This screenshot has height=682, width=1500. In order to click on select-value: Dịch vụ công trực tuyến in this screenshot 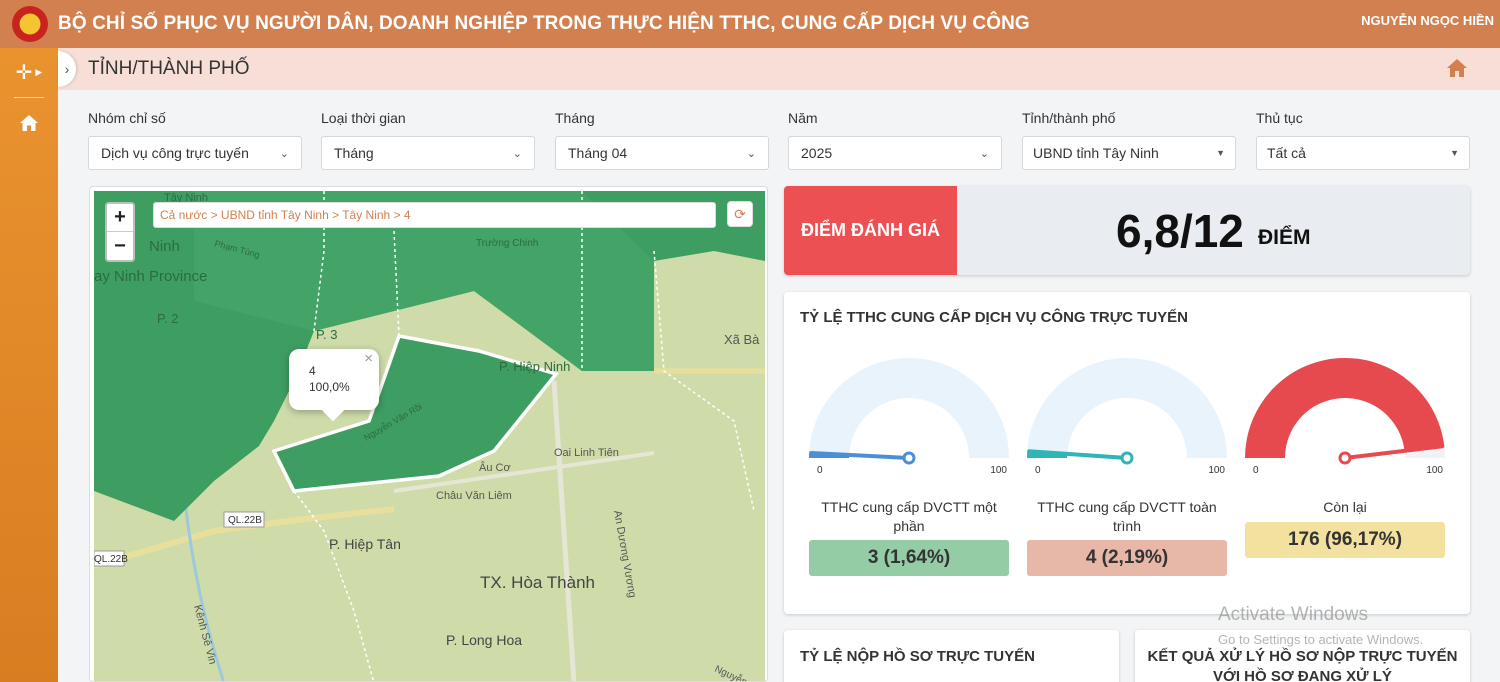, I will do `click(175, 153)`.